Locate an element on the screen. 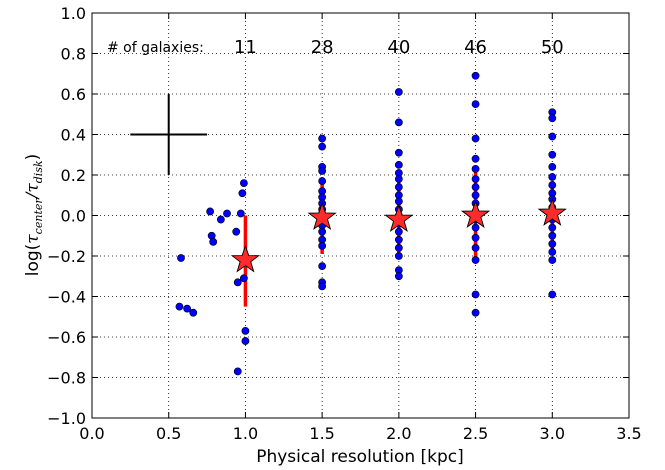 This screenshot has height=470, width=665. galaxy-count: 50 is located at coordinates (552, 47).